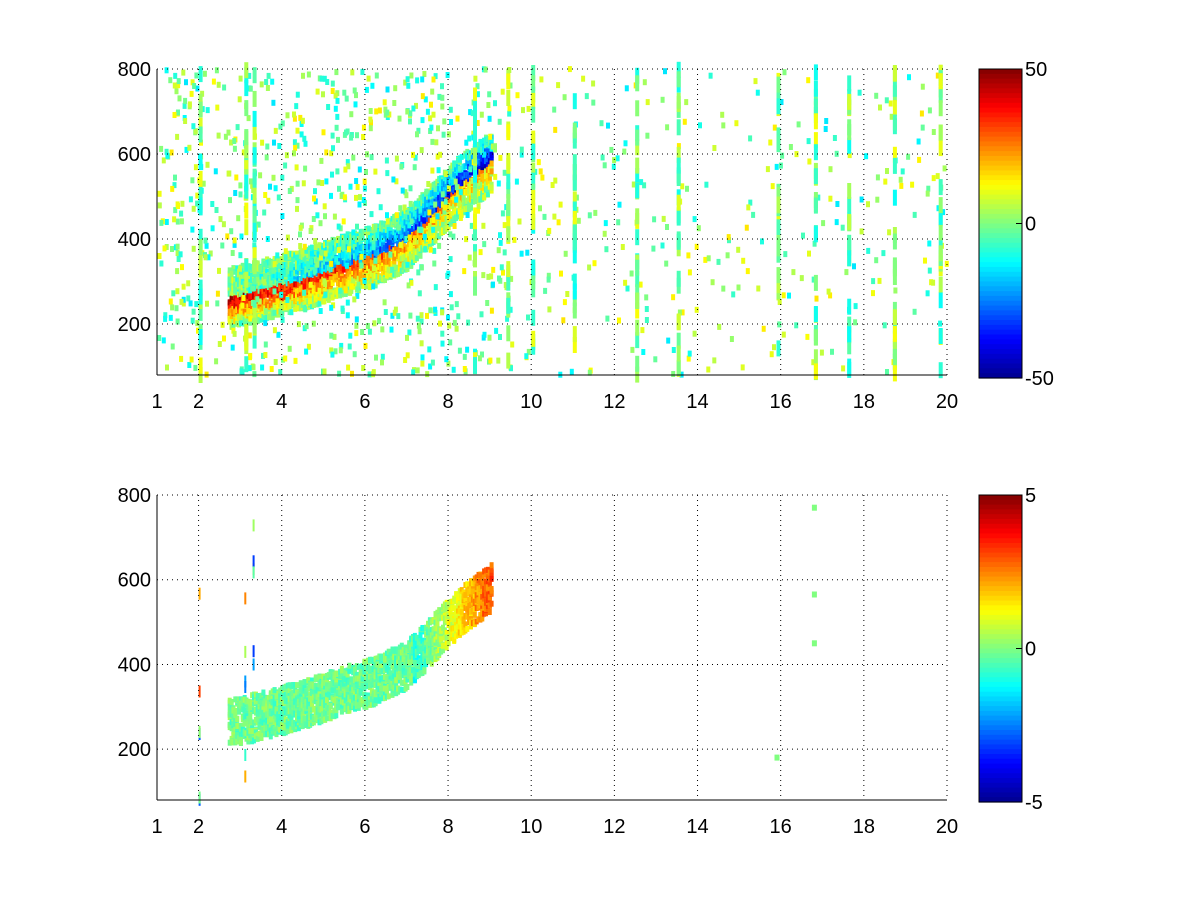 This screenshot has height=900, width=1200. Describe the element at coordinates (531, 402) in the screenshot. I see `x-tick-label: 10` at that location.